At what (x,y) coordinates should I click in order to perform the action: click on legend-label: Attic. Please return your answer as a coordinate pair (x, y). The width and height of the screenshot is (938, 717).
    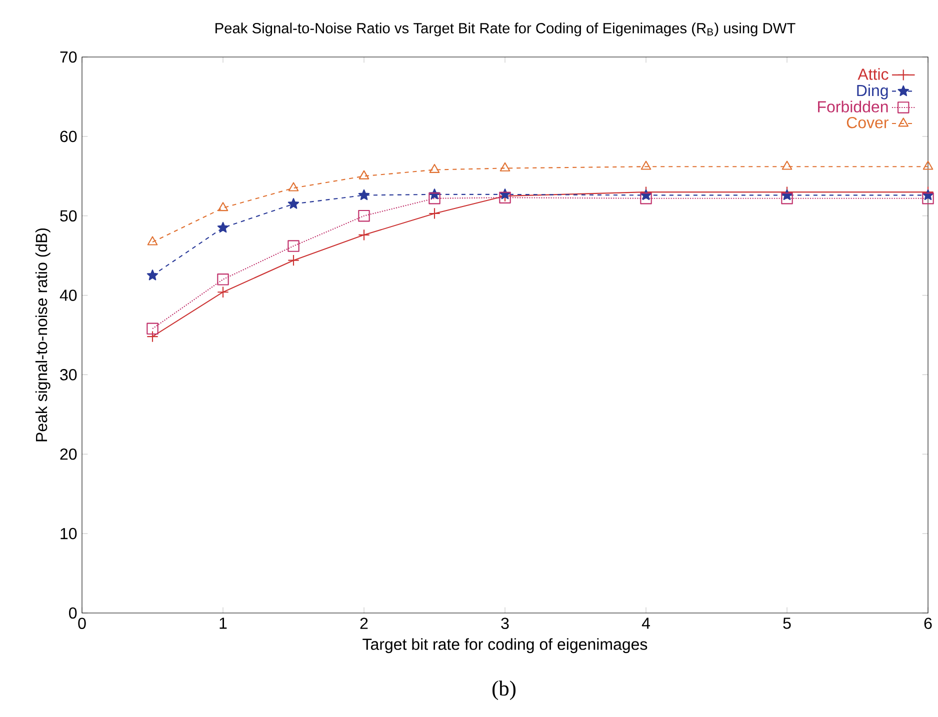
    Looking at the image, I should click on (873, 74).